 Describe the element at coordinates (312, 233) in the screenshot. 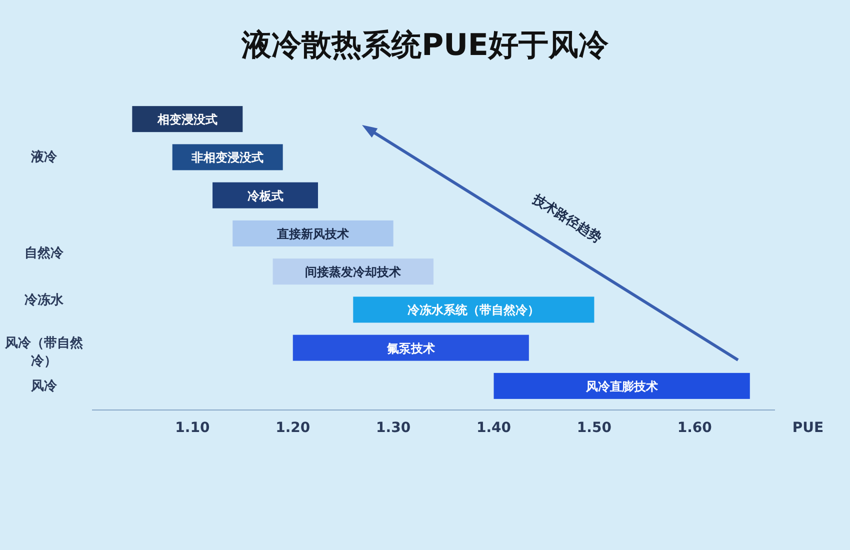

I see `y-tick-label: 直接新风技术` at that location.